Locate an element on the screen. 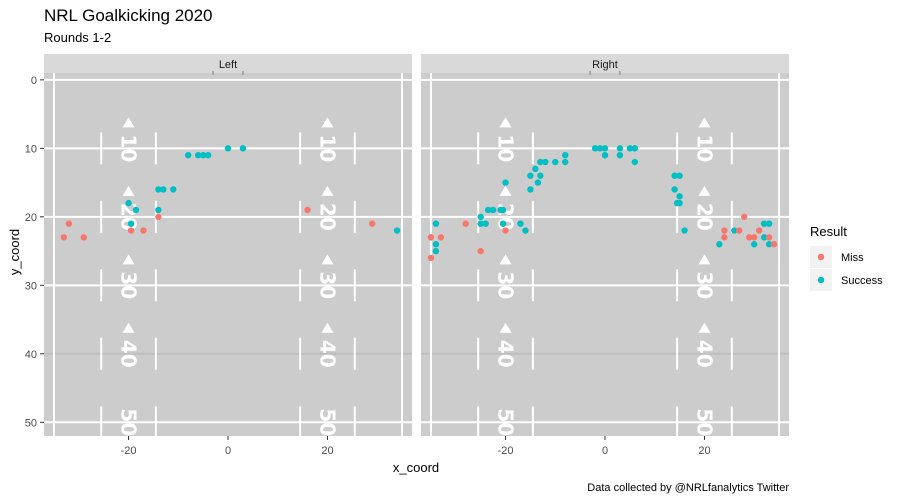 The height and width of the screenshot is (500, 900). legend-title: Result is located at coordinates (828, 231).